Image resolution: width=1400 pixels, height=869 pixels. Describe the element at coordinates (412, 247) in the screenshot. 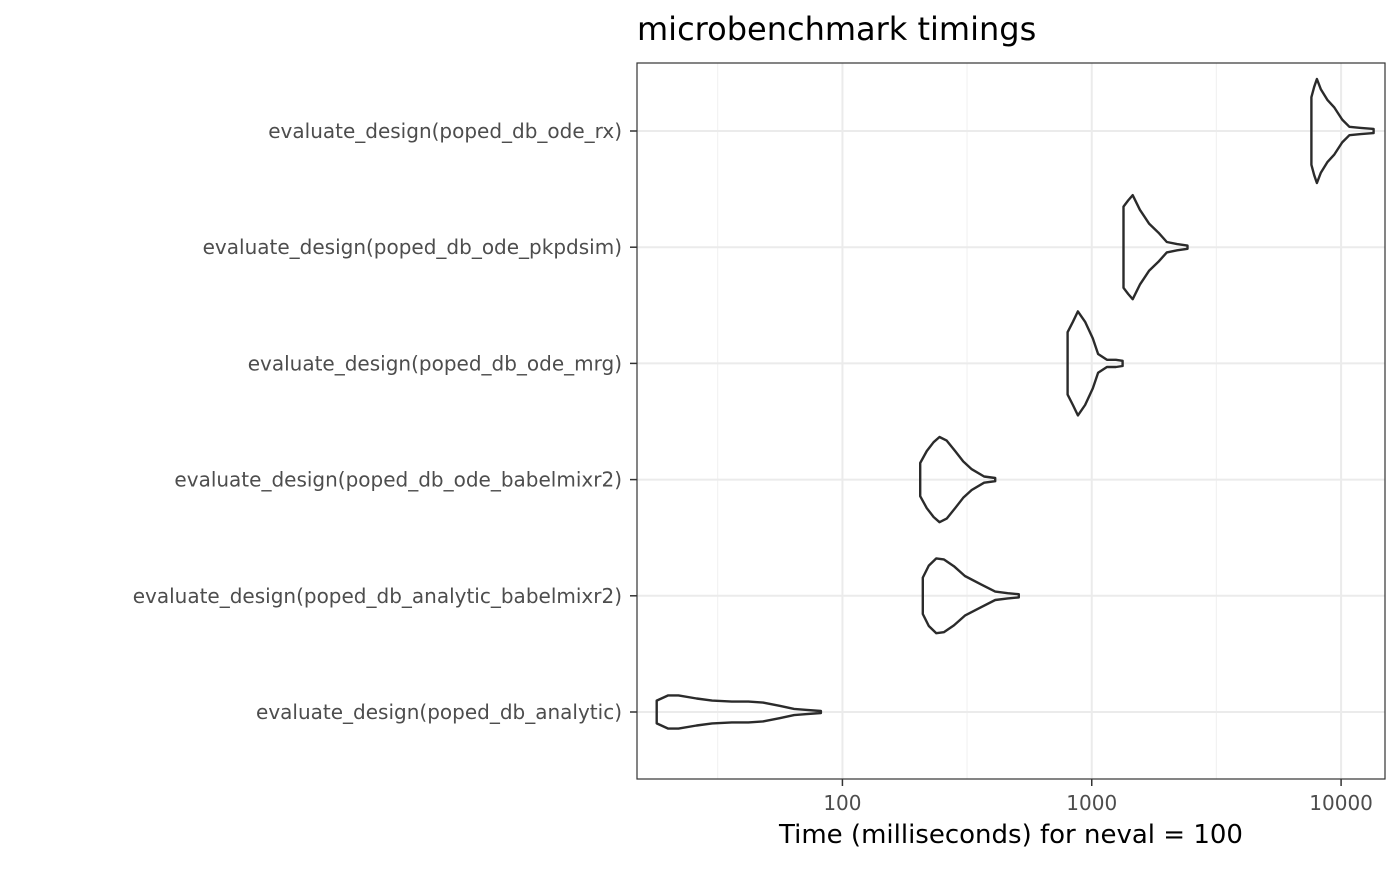

I see `y-tick-label: evaluate_design(poped_db_ode_pkpdsim)` at that location.